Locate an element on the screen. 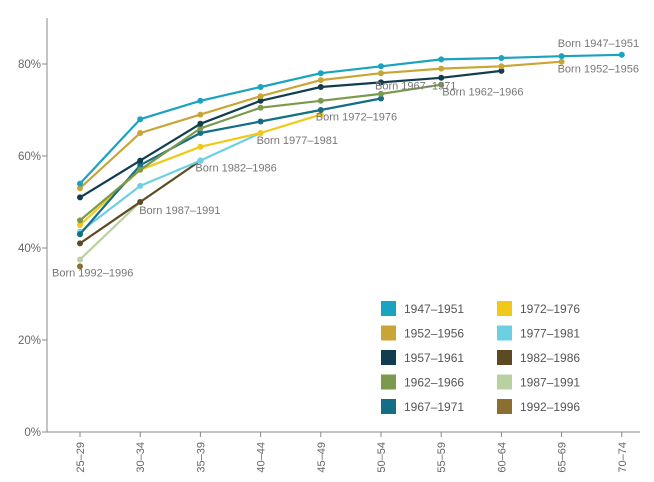 Image resolution: width=654 pixels, height=482 pixels. series-1967-1971 is located at coordinates (230, 166).